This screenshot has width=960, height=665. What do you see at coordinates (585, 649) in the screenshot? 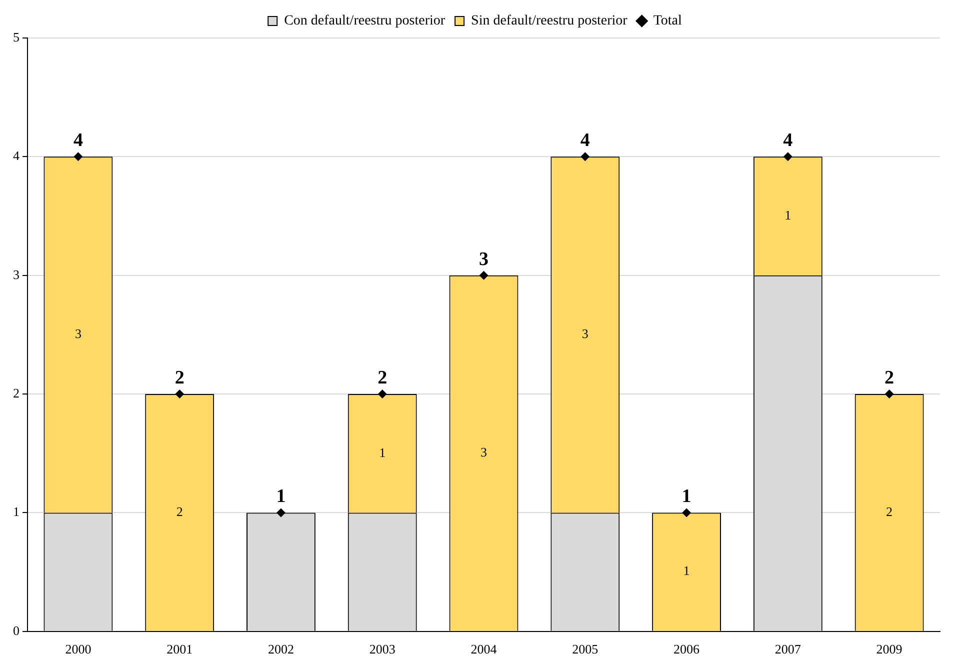
I see `x-tick-label: 2005` at bounding box center [585, 649].